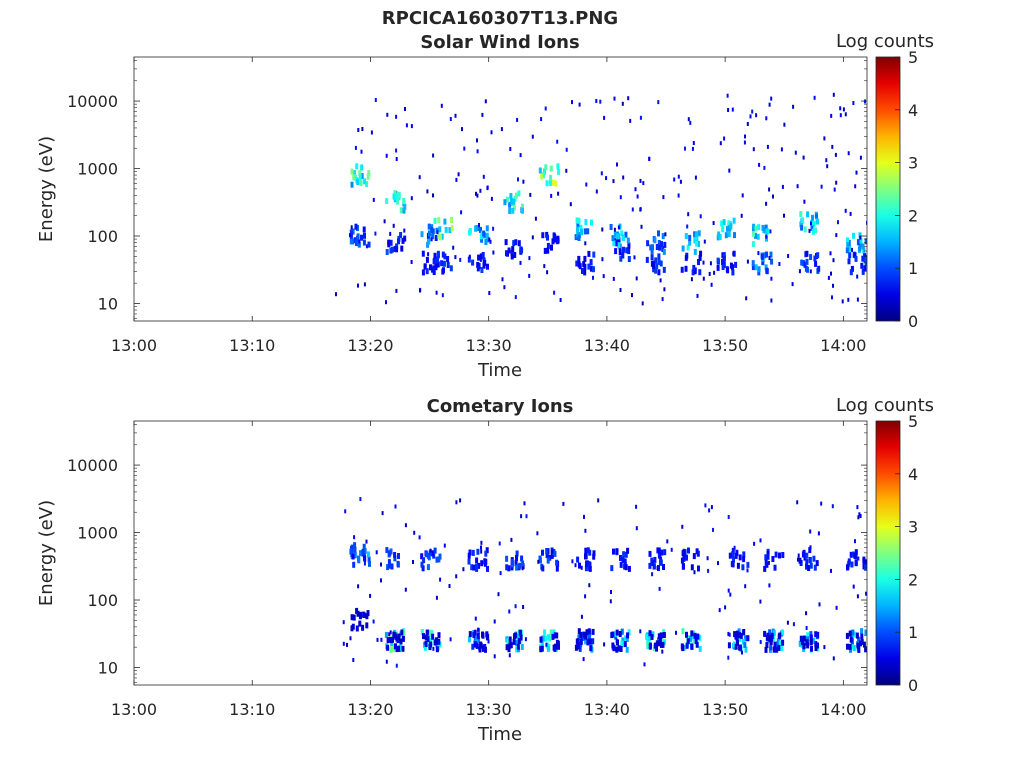 The width and height of the screenshot is (1024, 768). I want to click on colorbar, so click(888, 189).